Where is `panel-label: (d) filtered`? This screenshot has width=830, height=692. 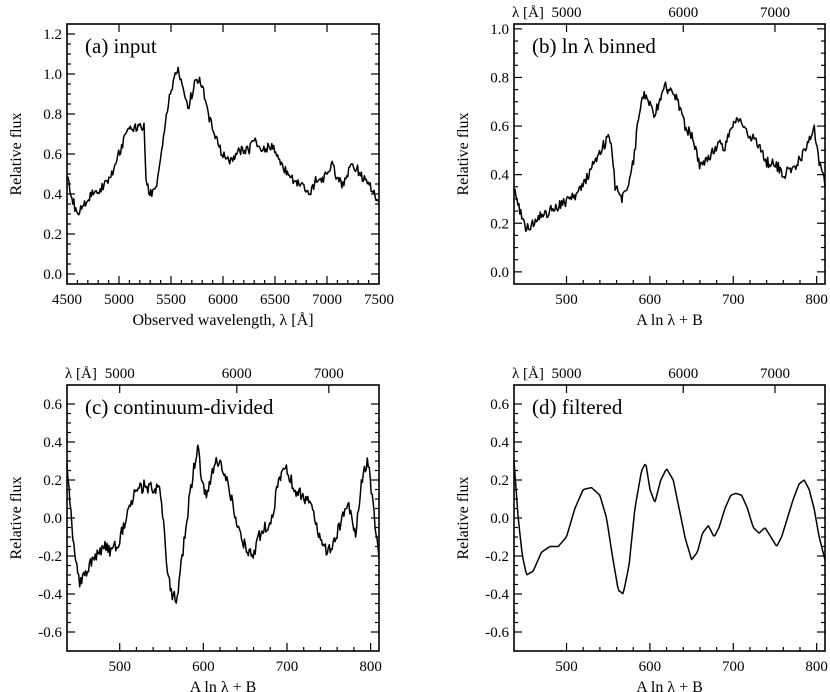 panel-label: (d) filtered is located at coordinates (577, 407).